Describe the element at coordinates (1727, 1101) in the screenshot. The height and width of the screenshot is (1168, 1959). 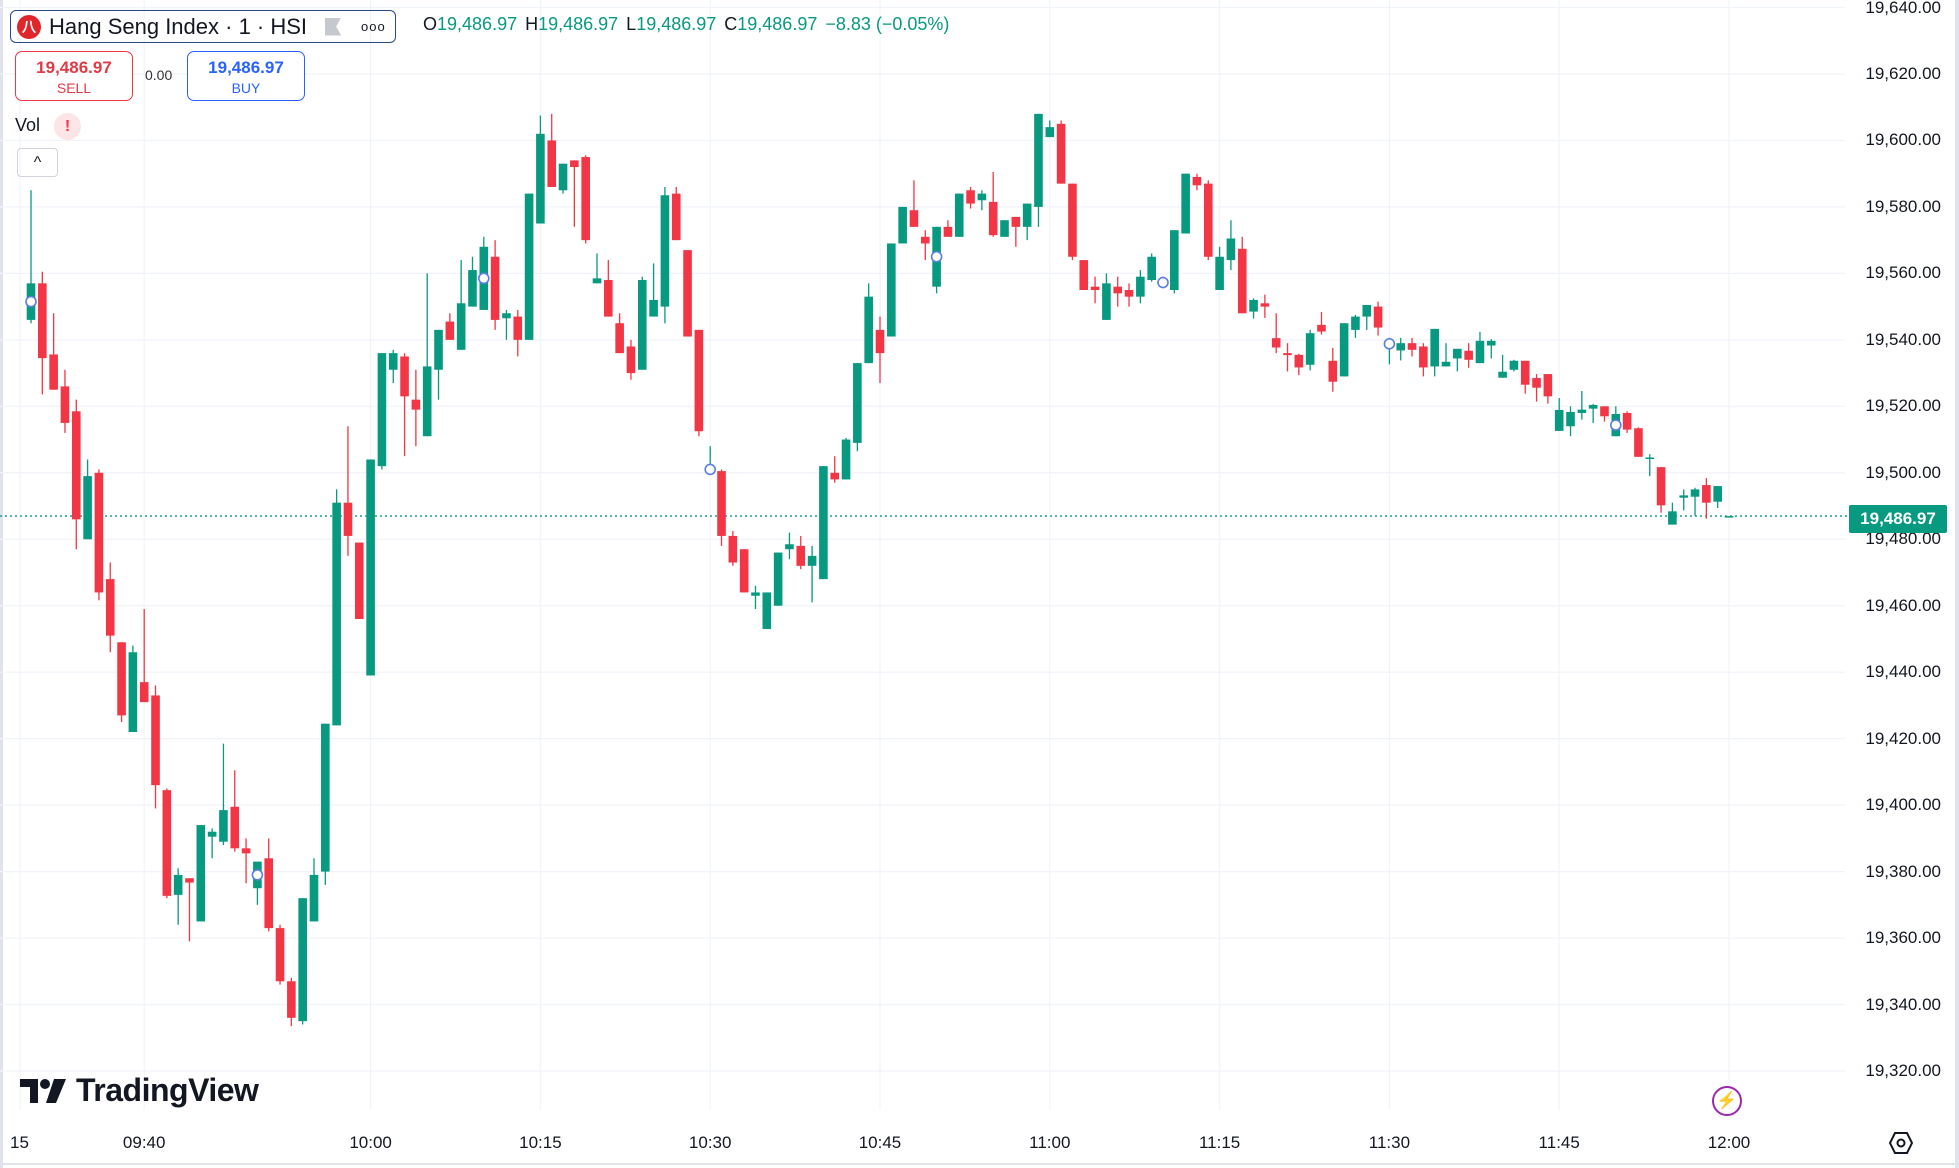
I see `lightning-icon: ⚡` at that location.